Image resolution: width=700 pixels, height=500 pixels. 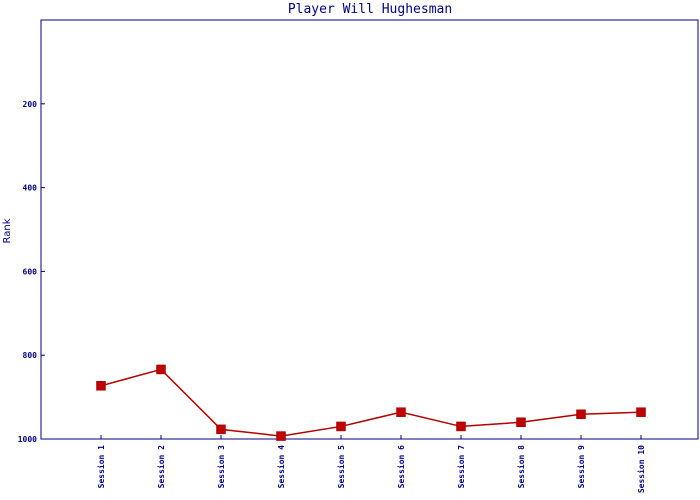 I want to click on x-tick-label: Session 9, so click(x=581, y=467).